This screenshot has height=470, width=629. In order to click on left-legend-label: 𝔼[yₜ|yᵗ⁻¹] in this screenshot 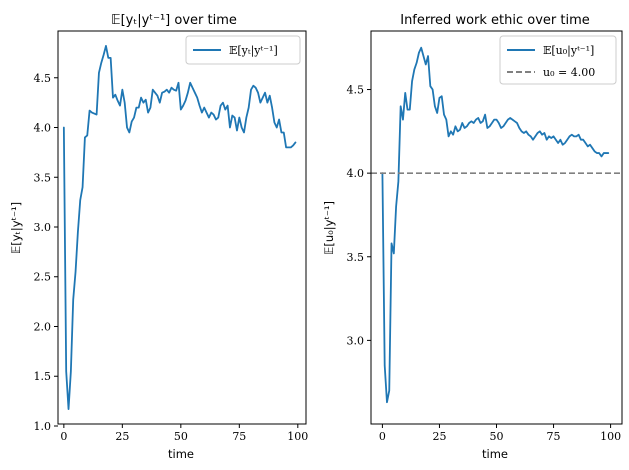, I will do `click(253, 51)`.